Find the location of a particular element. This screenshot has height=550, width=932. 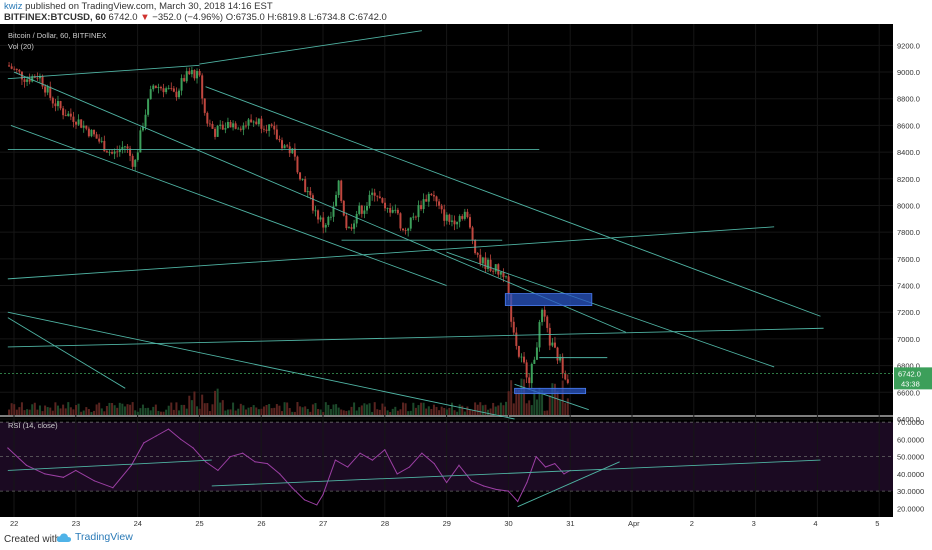

price-tick-label: 7800.0 is located at coordinates (908, 232).